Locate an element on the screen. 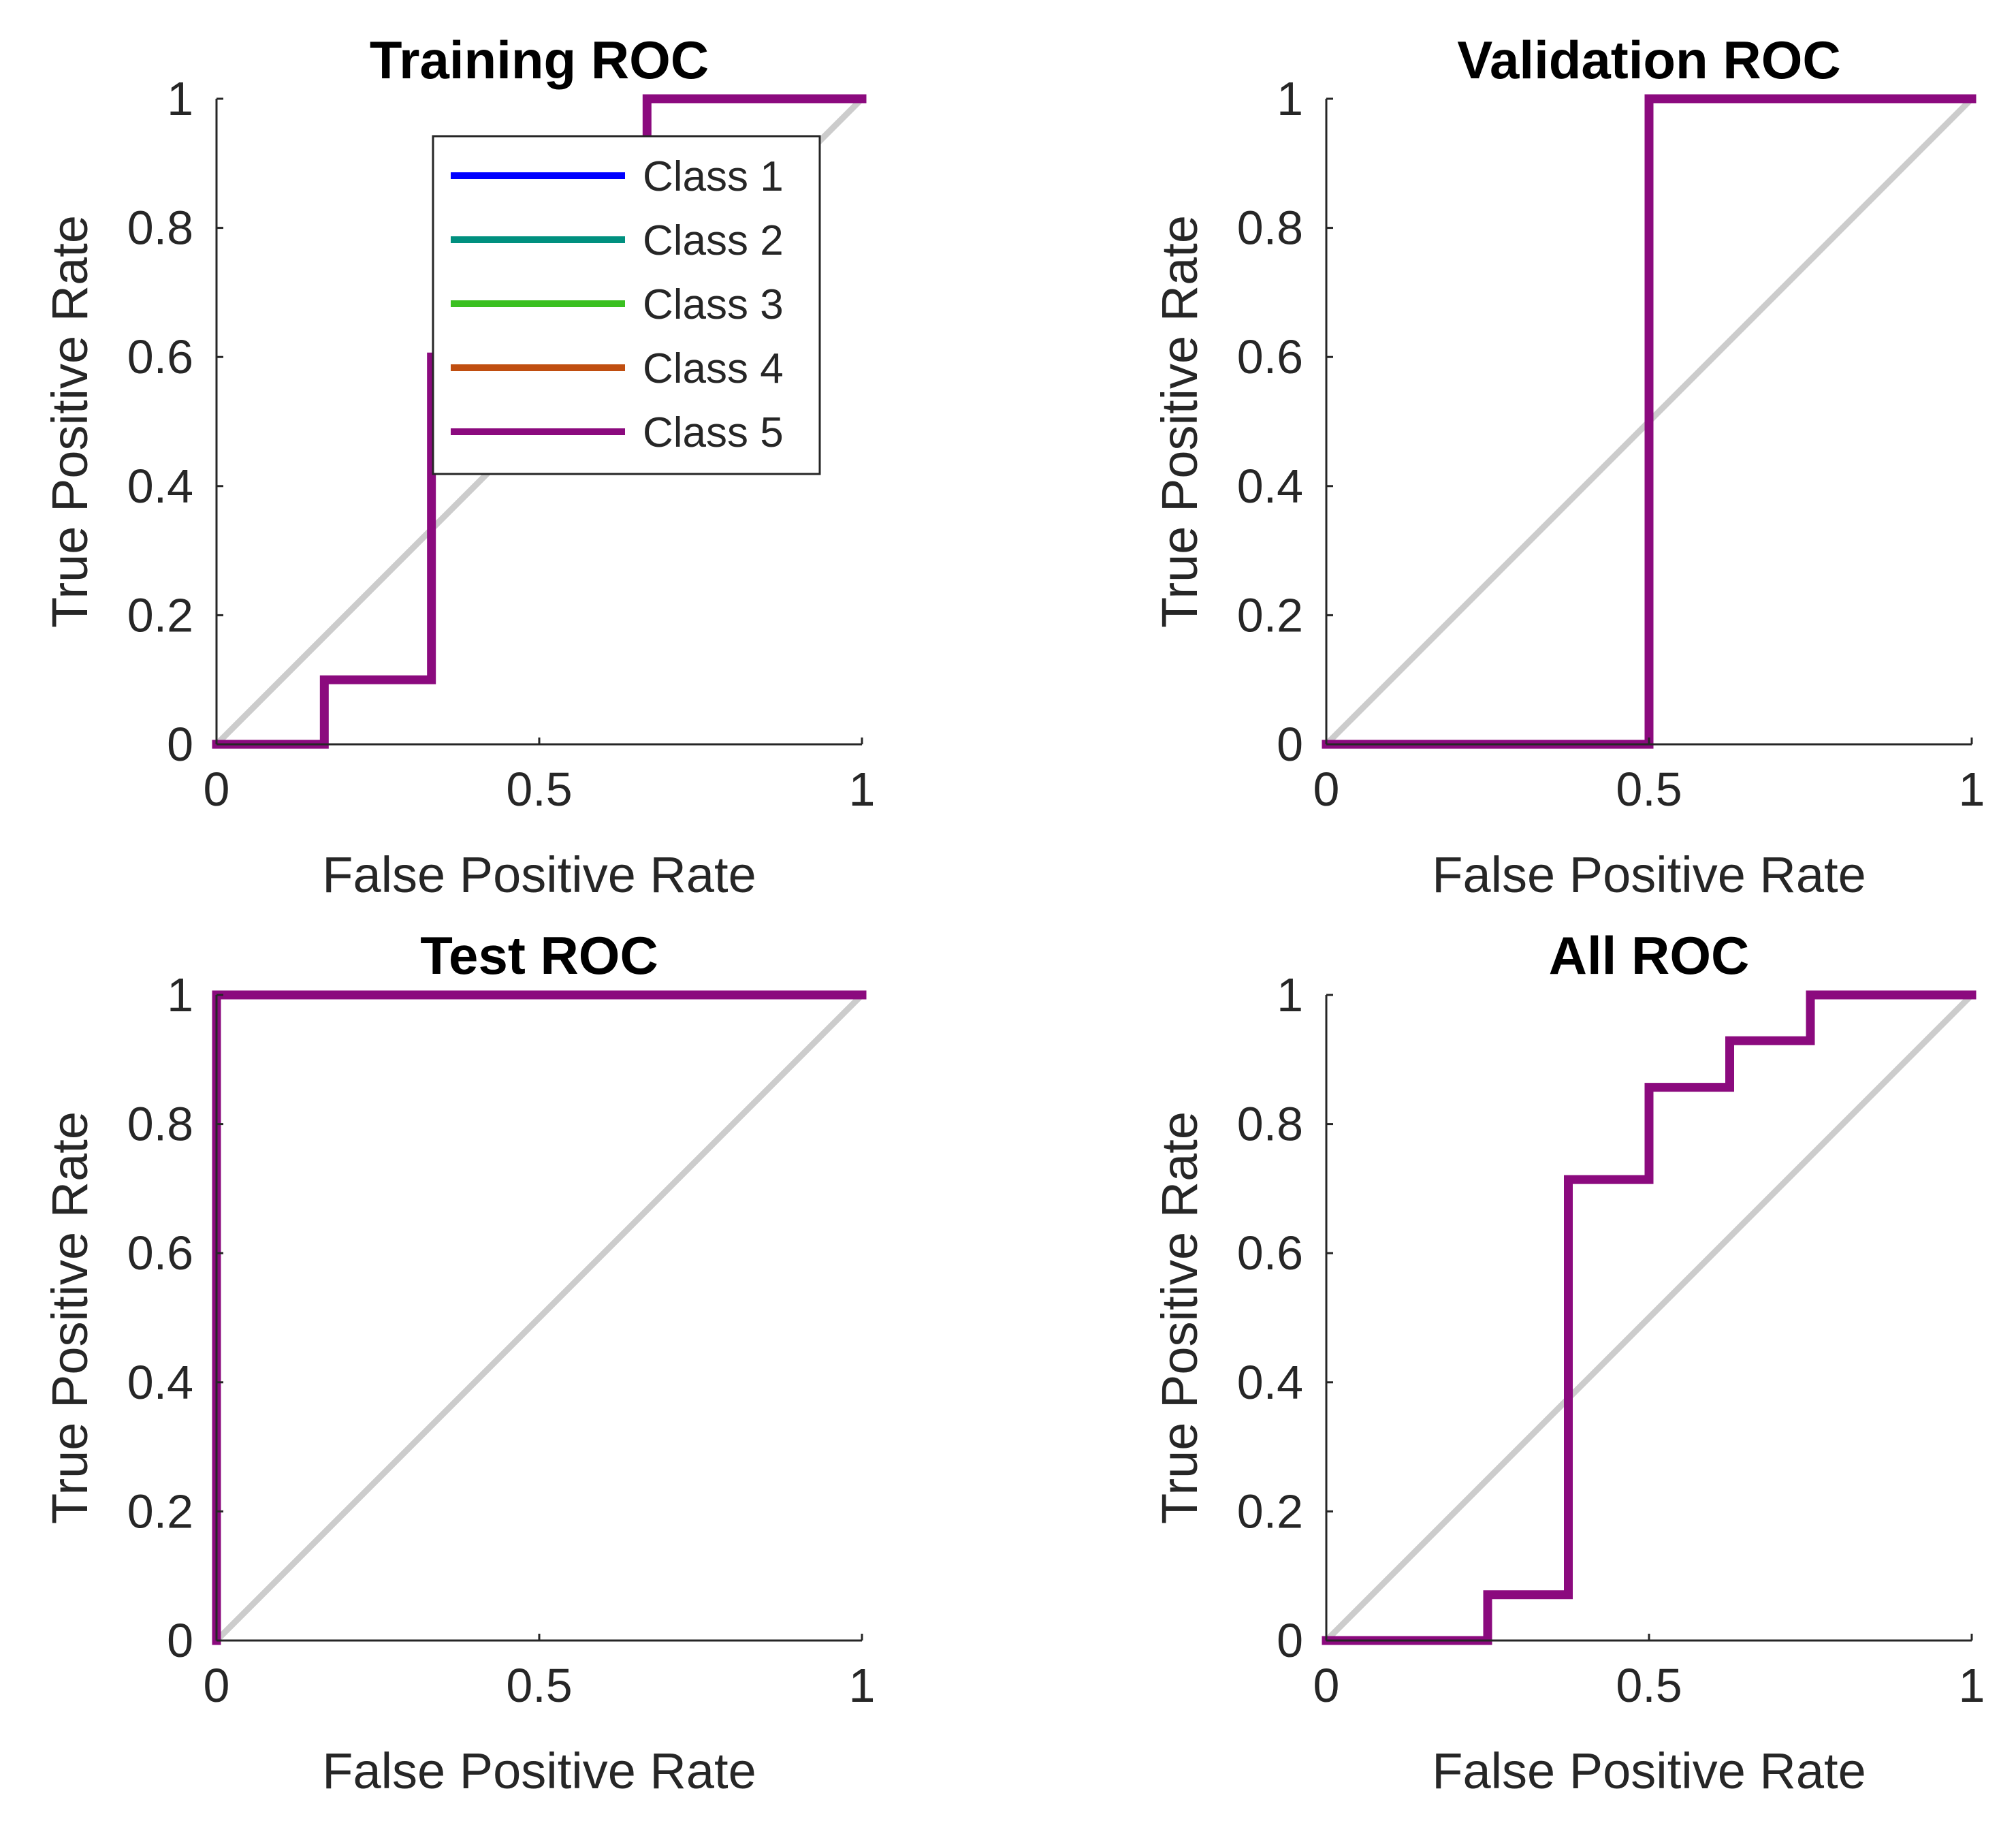 The width and height of the screenshot is (2016, 1838). panel-title: Validation ROC is located at coordinates (1648, 60).